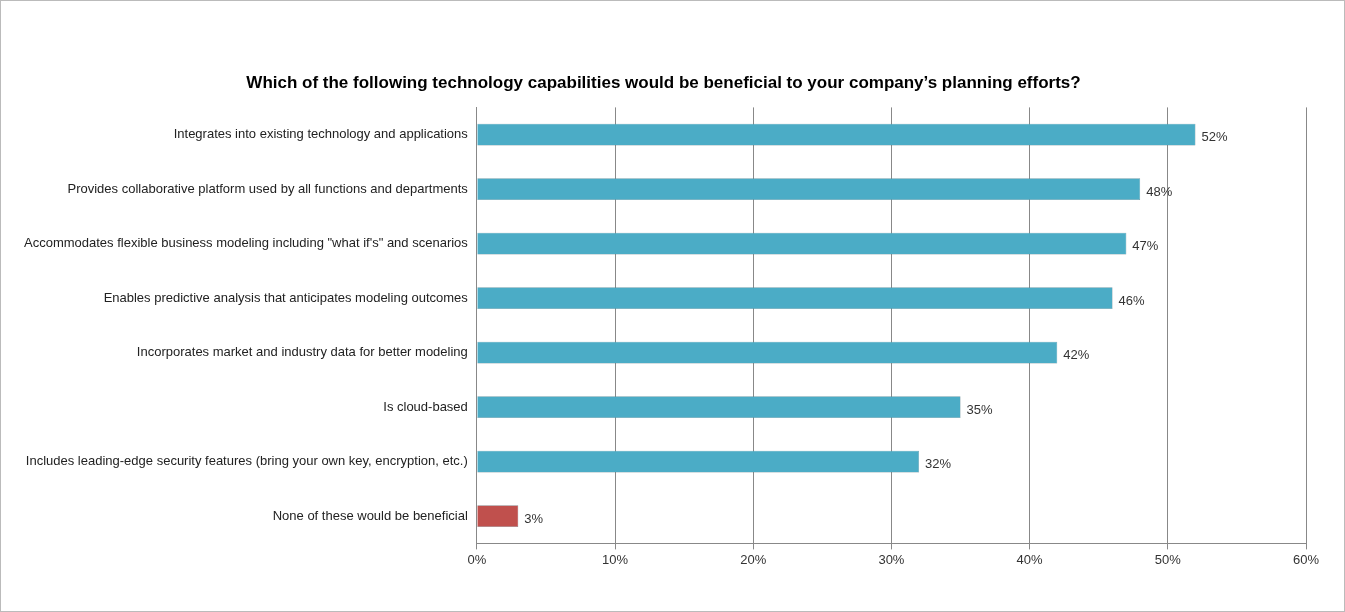 Image resolution: width=1345 pixels, height=612 pixels. What do you see at coordinates (938, 464) in the screenshot?
I see `data-label: 32%` at bounding box center [938, 464].